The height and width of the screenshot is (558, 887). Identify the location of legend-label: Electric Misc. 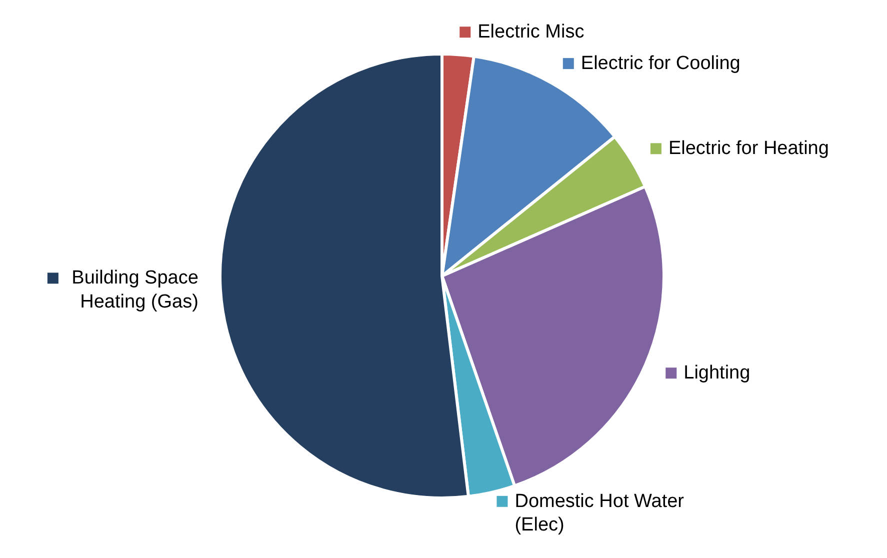
(531, 32).